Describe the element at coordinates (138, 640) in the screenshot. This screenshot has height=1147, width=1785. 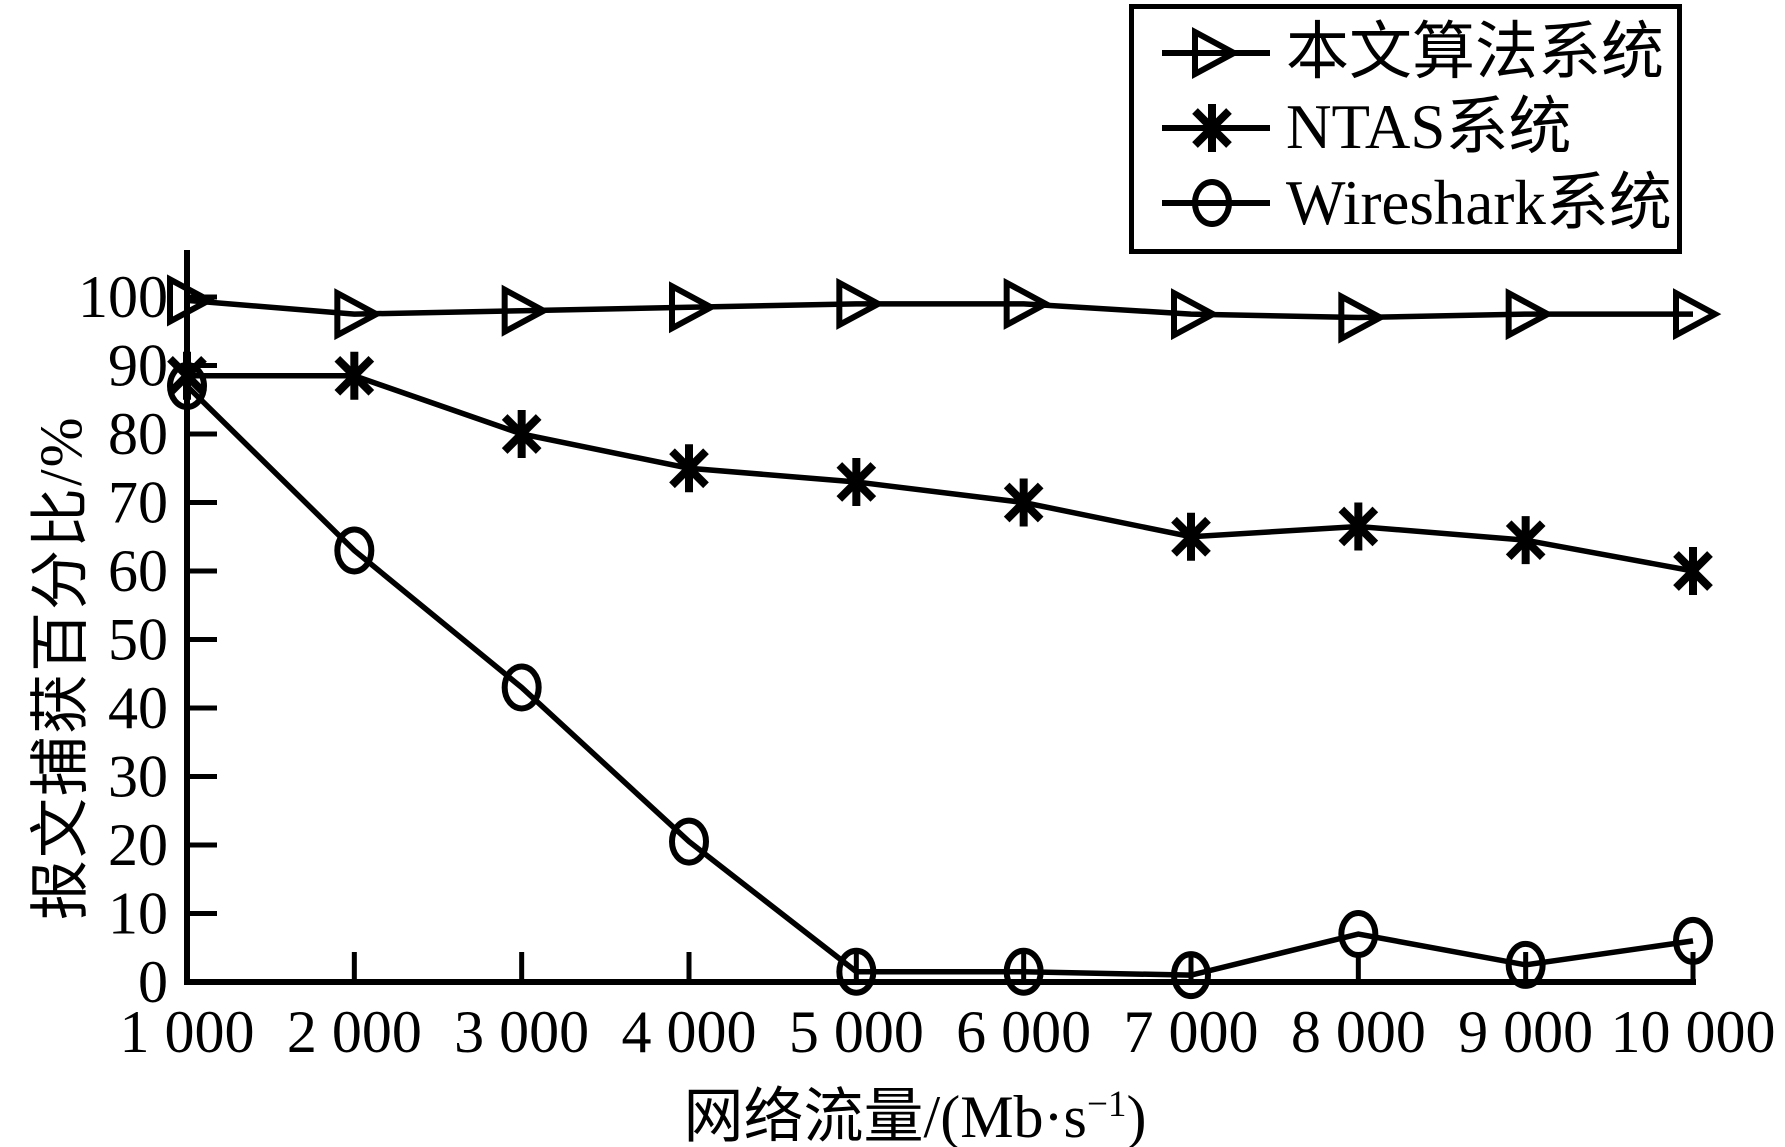
I see `y-tick-label: 50` at that location.